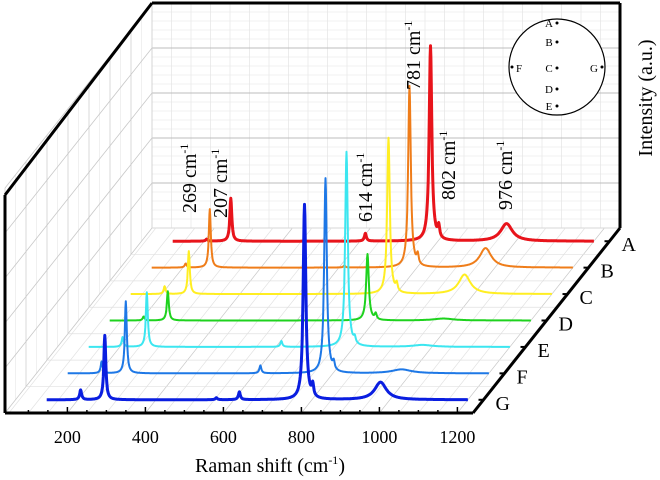  Describe the element at coordinates (67, 437) in the screenshot. I see `x-tick-label: 200` at that location.